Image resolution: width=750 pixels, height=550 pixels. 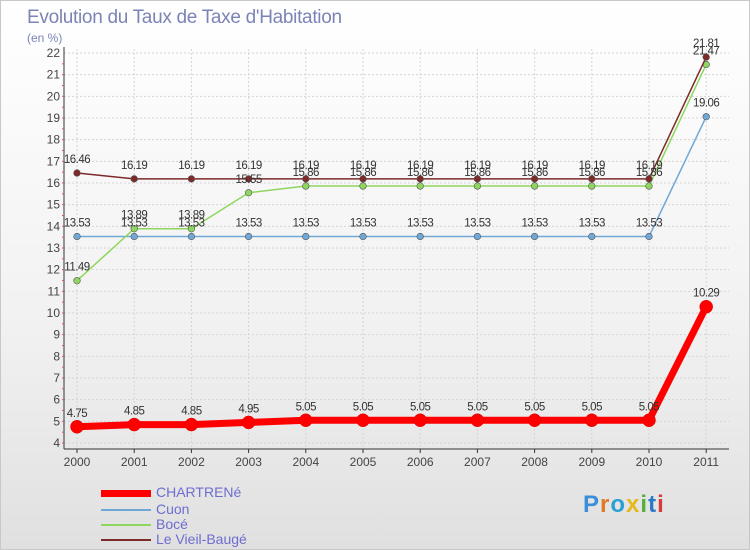 I want to click on data-label: 13.89, so click(x=191, y=216).